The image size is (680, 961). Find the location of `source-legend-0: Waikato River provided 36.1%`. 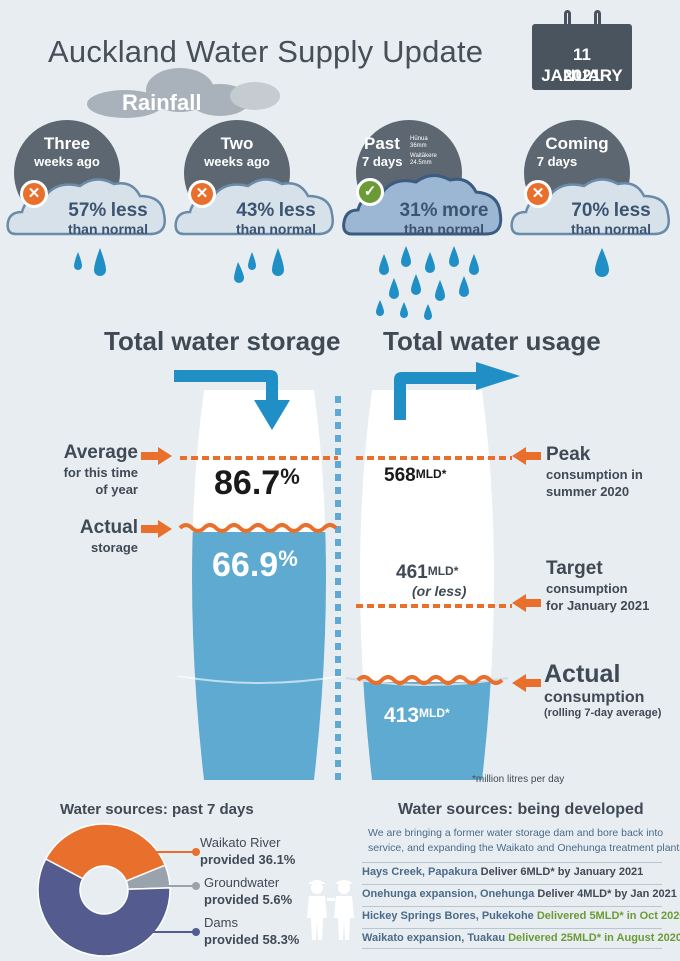

source-legend-0: Waikato River provided 36.1% is located at coordinates (247, 851).